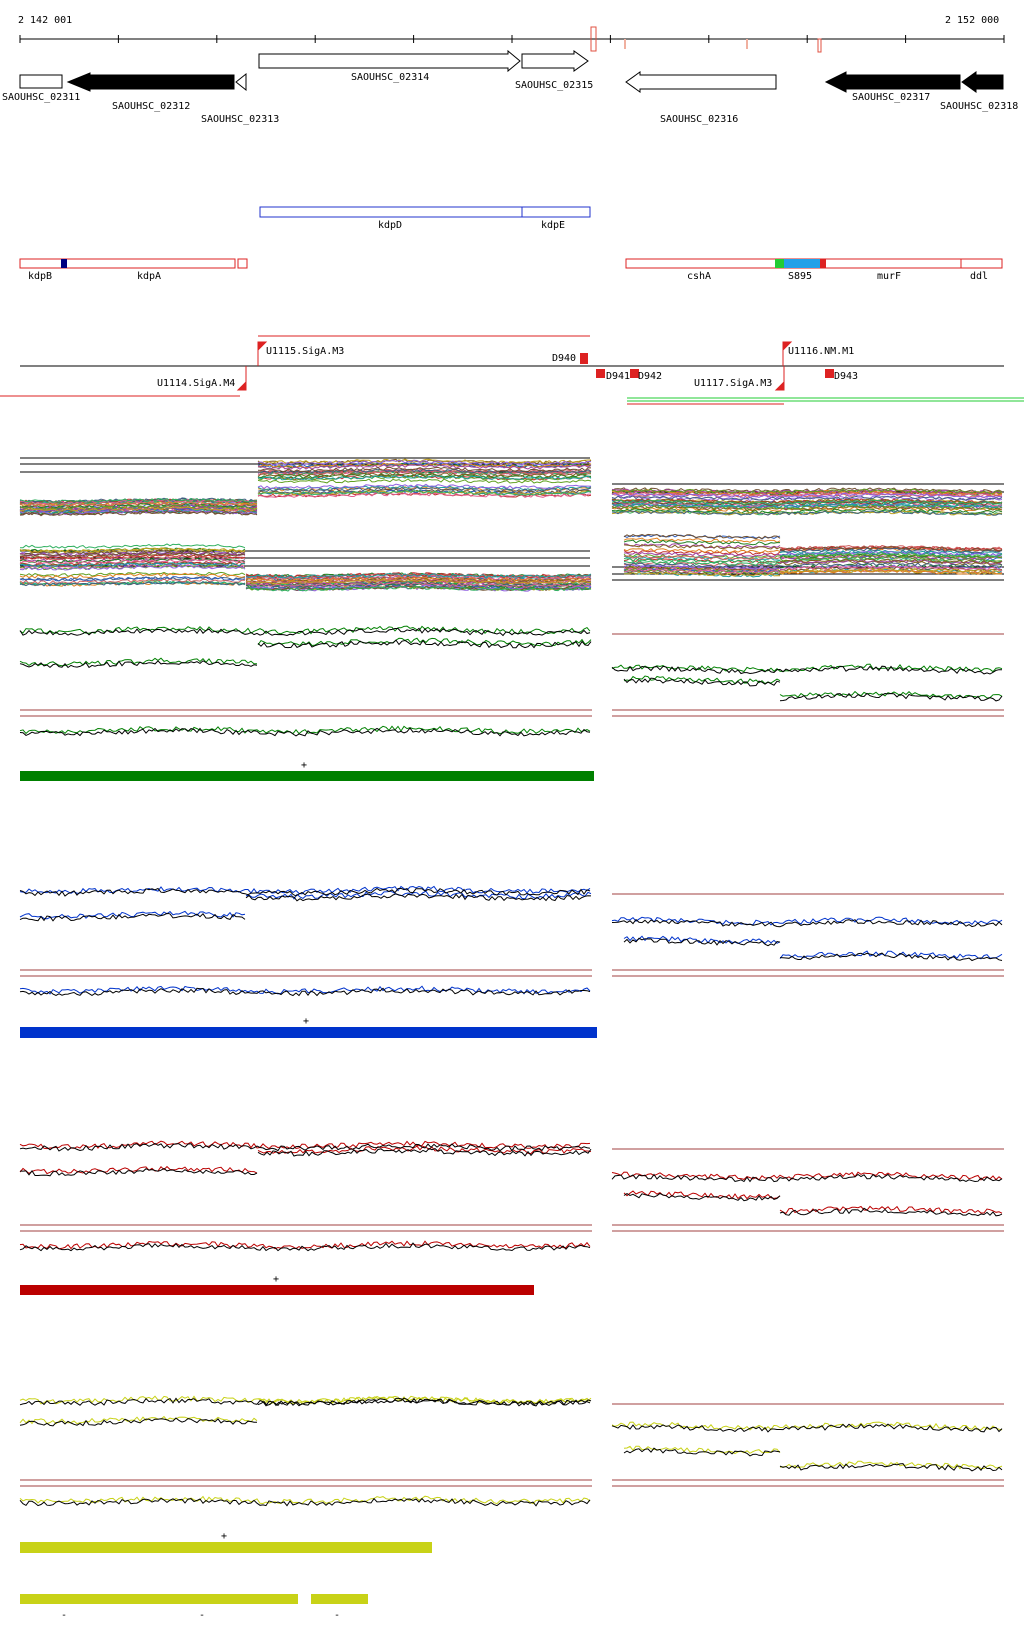 Image resolution: width=1024 pixels, height=1640 pixels. I want to click on condition-panel-red: +, so click(511, 1217).